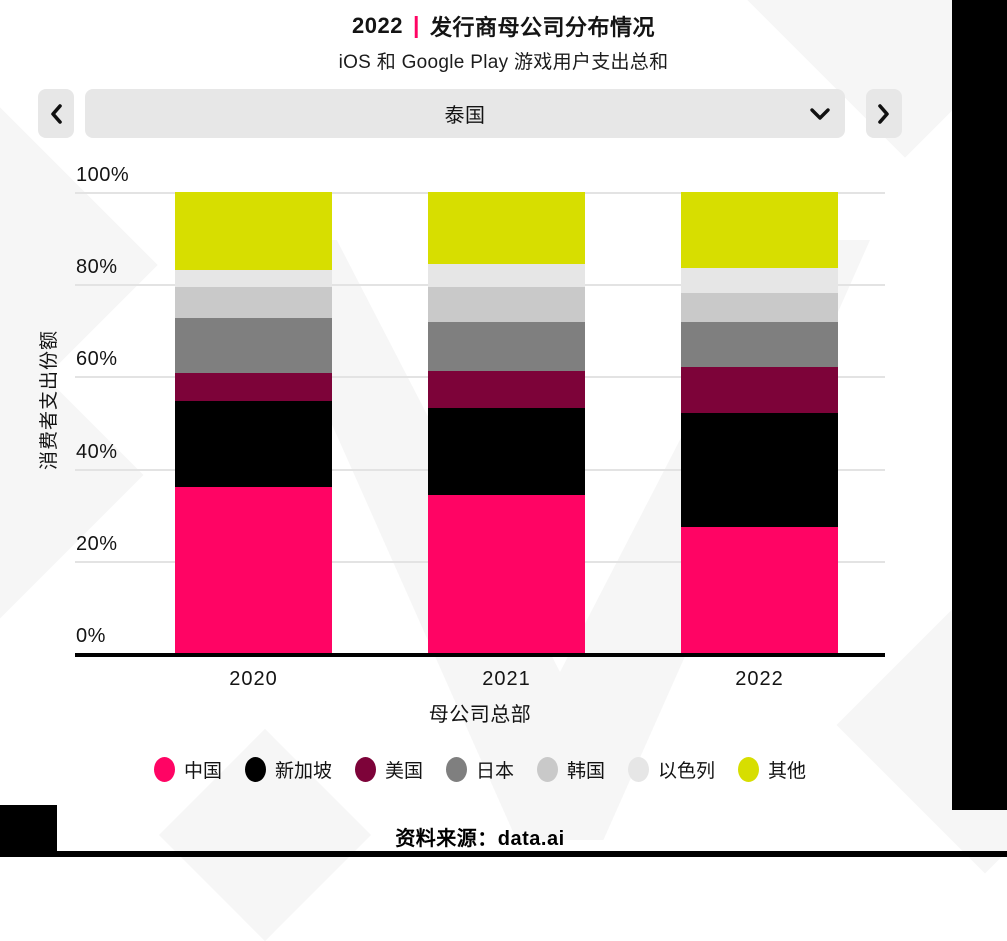  I want to click on y-tick-label: 100%, so click(103, 175).